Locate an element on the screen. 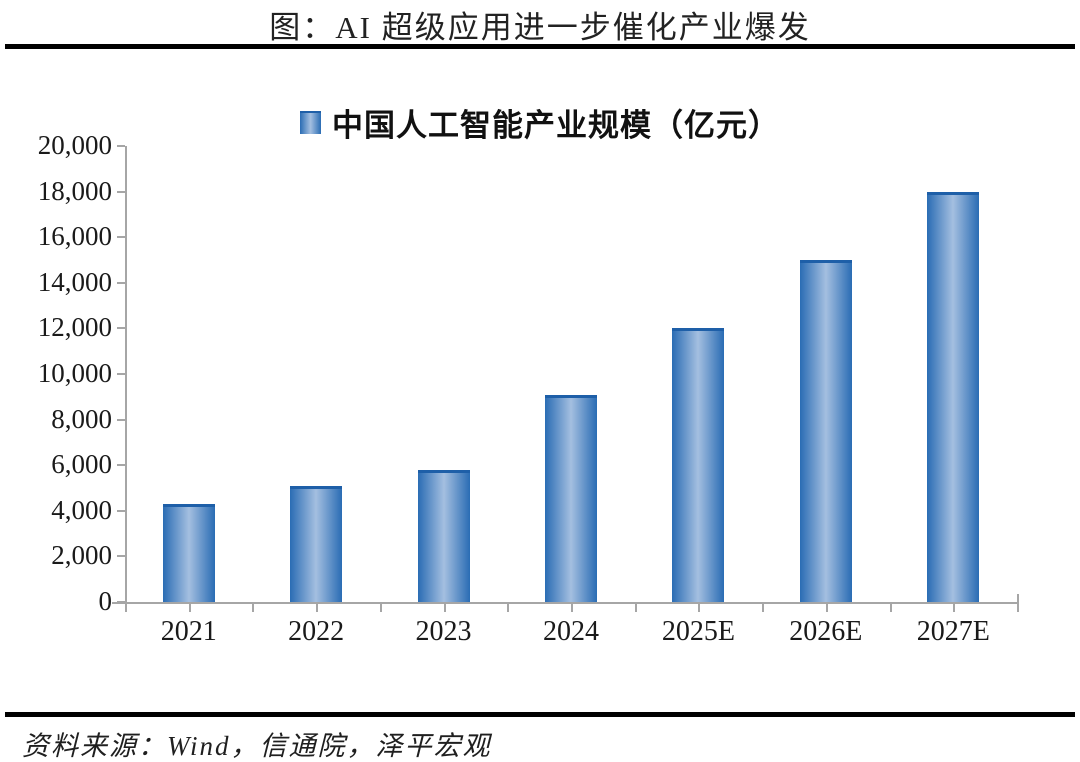  x-axis-line is located at coordinates (565, 603).